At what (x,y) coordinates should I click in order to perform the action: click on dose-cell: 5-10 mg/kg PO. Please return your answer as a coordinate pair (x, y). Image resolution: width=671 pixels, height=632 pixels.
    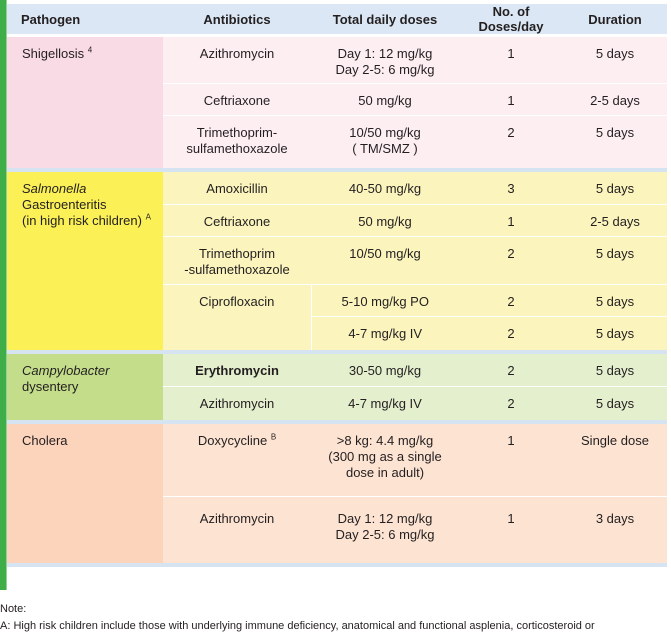
    Looking at the image, I should click on (384, 300).